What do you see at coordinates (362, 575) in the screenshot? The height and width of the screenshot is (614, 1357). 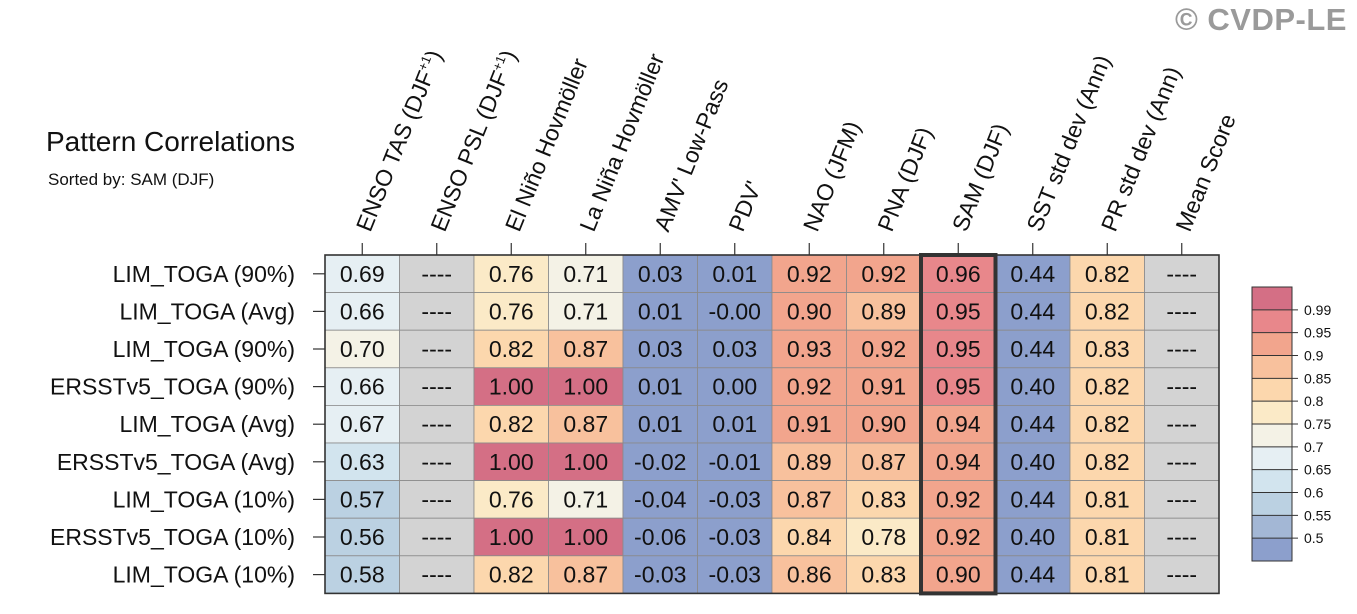 I see `cell-value-label: 0.58` at bounding box center [362, 575].